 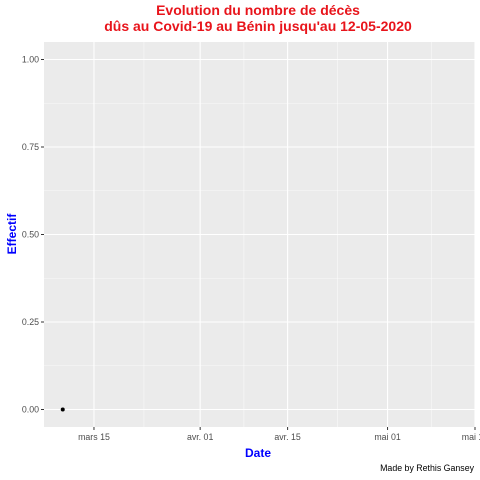 What do you see at coordinates (471, 437) in the screenshot?
I see `x-tick-label: mai 15` at bounding box center [471, 437].